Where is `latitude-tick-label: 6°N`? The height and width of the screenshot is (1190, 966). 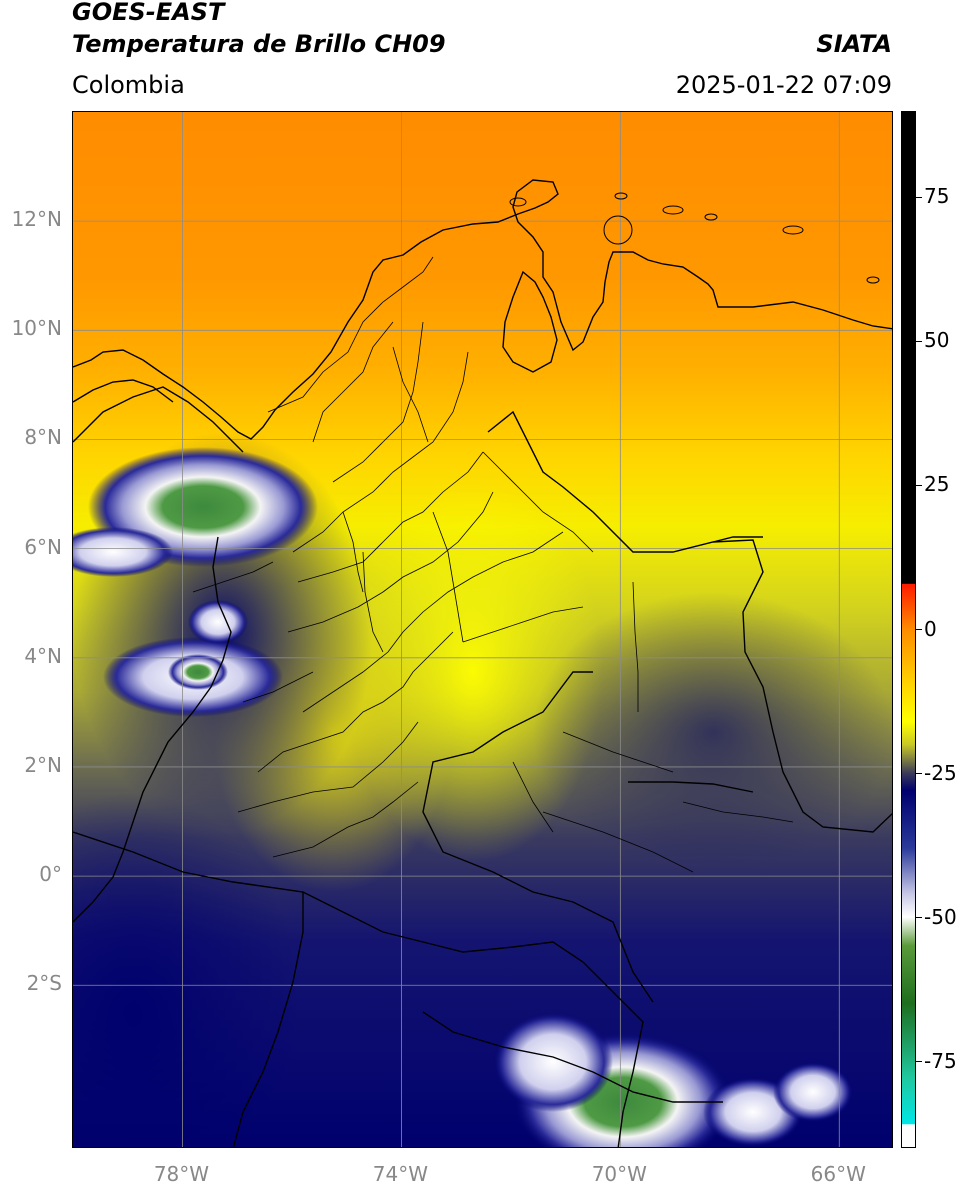
latitude-tick-label: 6°N is located at coordinates (43, 546).